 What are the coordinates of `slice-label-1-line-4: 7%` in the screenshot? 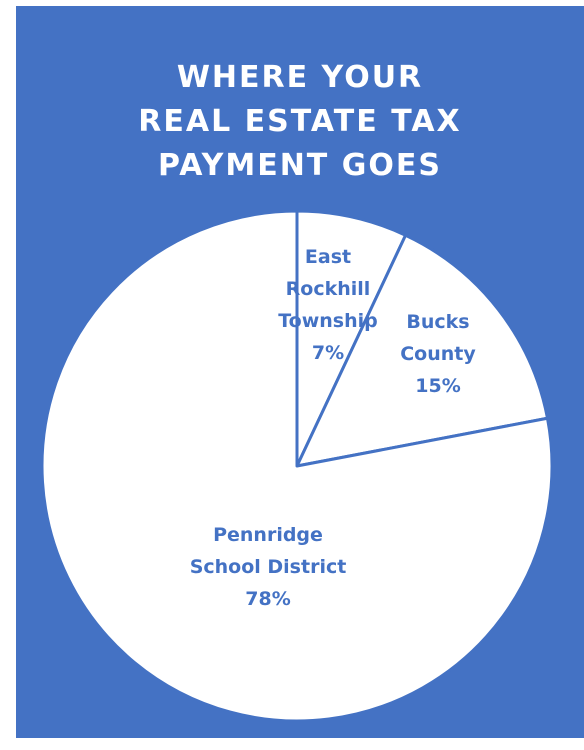 It's located at (328, 353).